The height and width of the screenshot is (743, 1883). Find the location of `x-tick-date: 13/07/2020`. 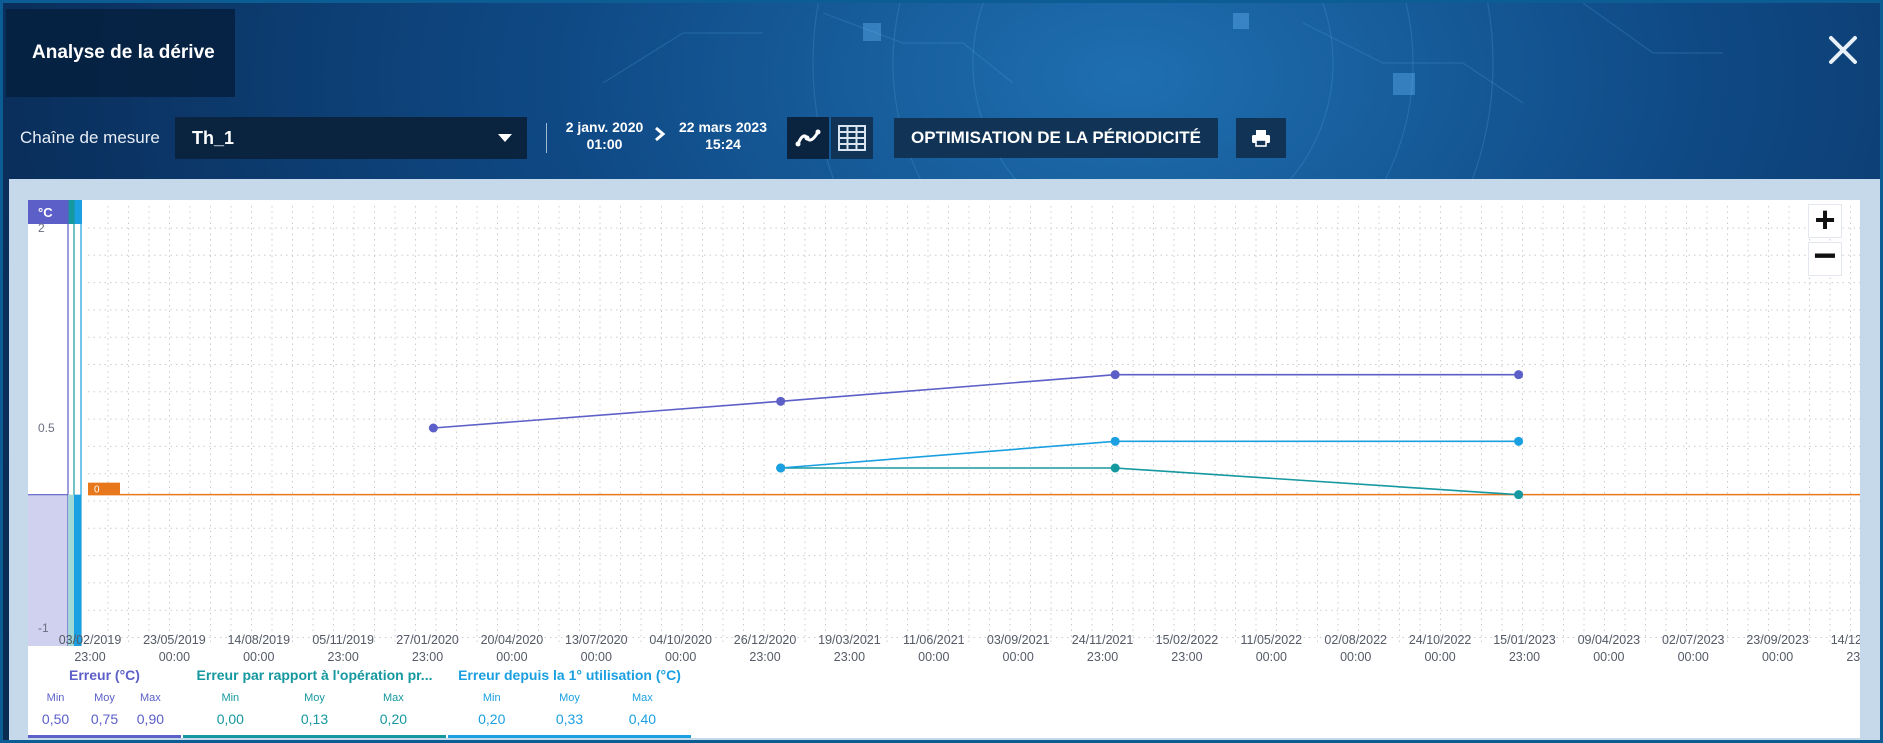

x-tick-date: 13/07/2020 is located at coordinates (596, 640).